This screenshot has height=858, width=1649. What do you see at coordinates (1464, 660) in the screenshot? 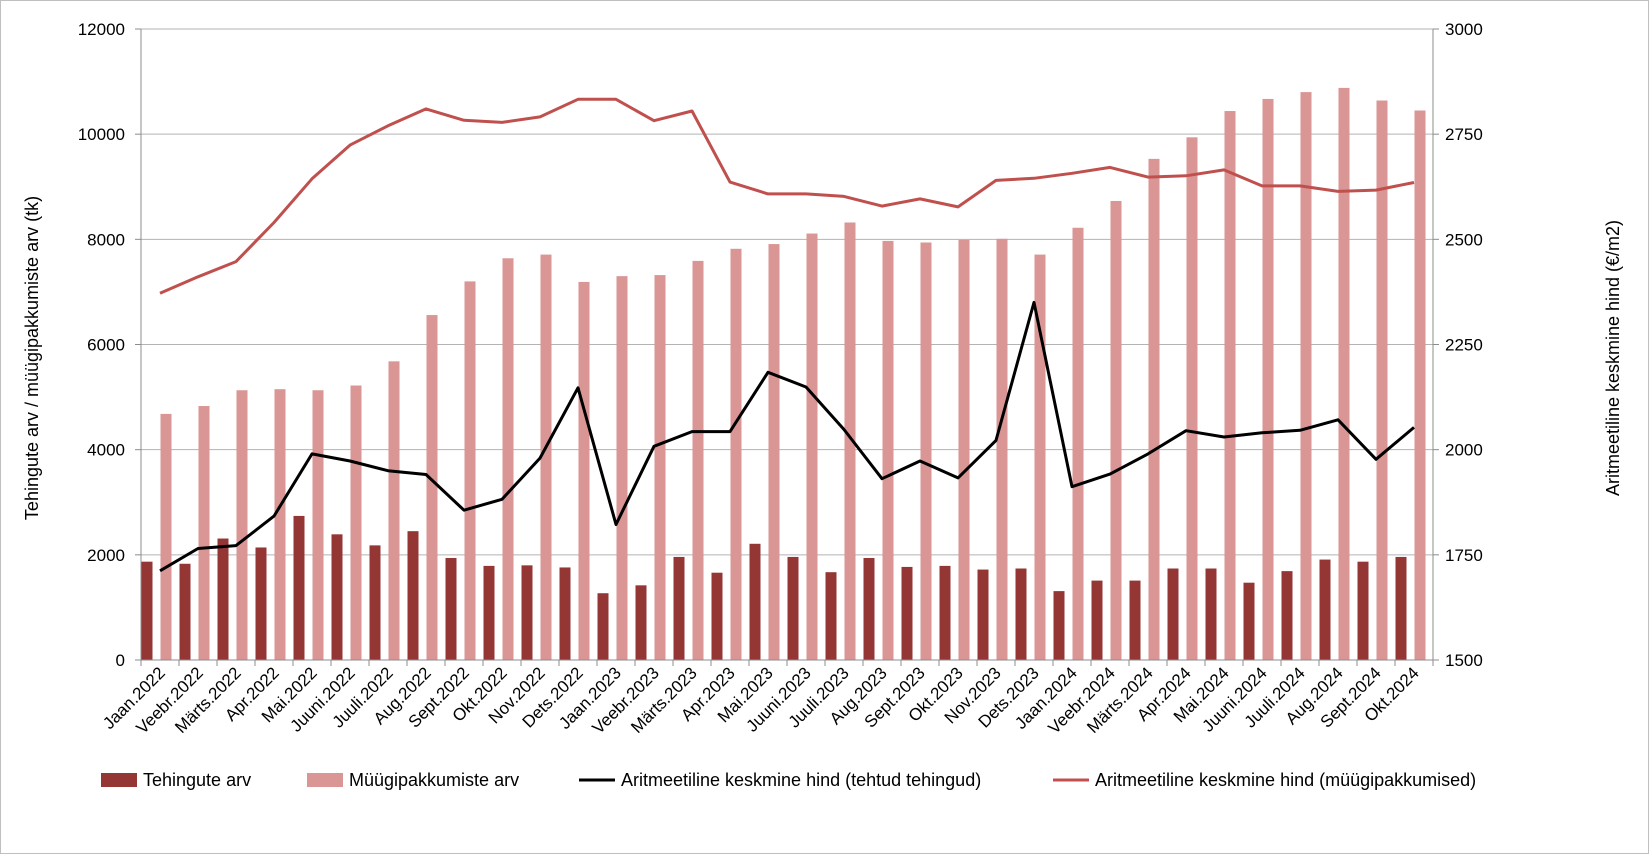
I see `right-tick-label: 1500` at bounding box center [1464, 660].